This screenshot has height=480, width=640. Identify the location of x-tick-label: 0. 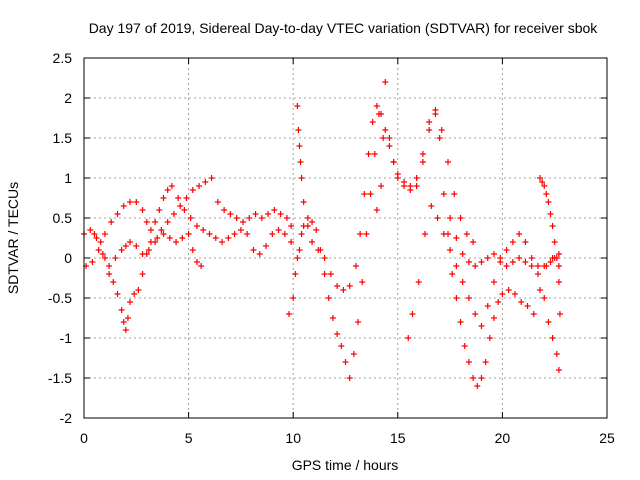
(84, 438).